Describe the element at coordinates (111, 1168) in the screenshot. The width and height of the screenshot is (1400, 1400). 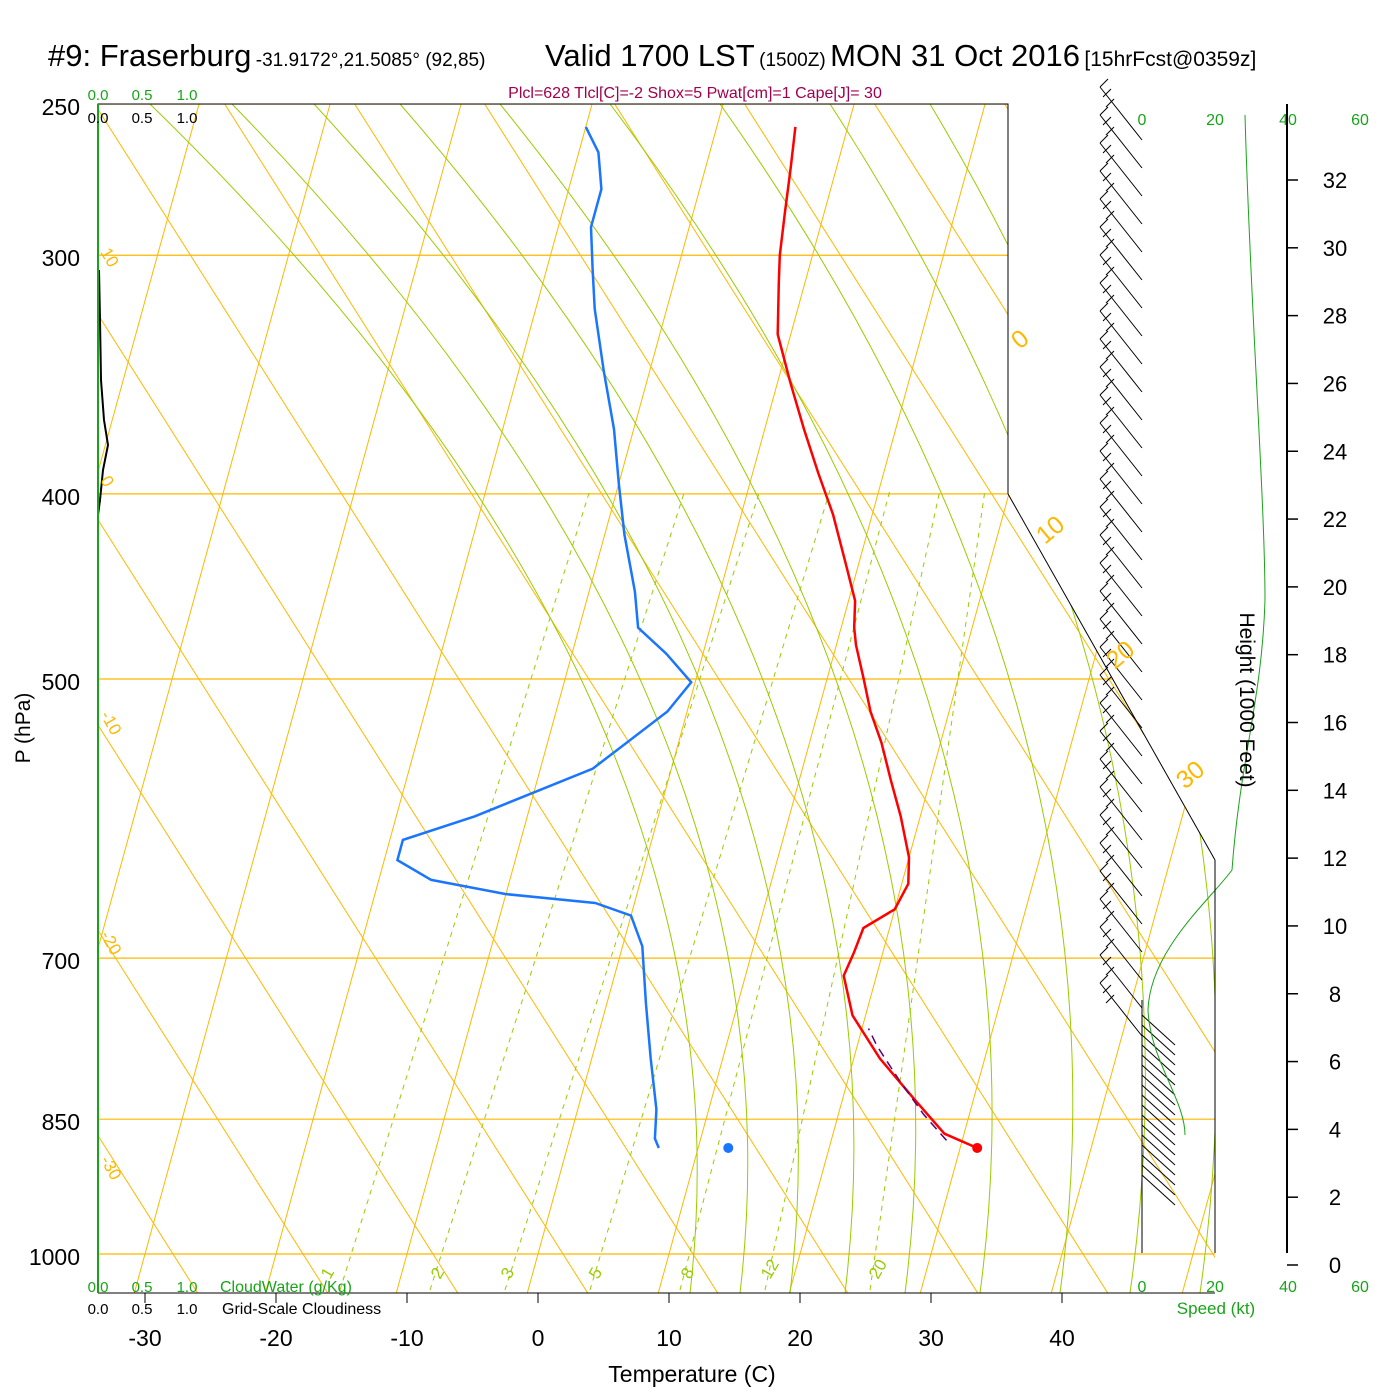
I see `isotherm-label: -30` at that location.